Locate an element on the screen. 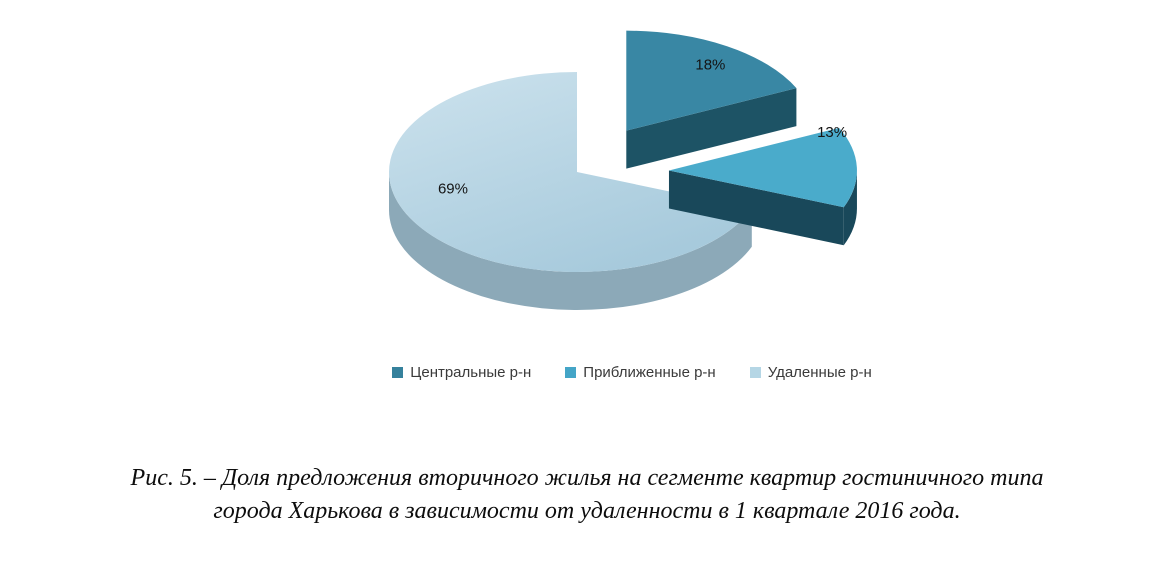  pie-slice-label-1: 13% is located at coordinates (832, 132).